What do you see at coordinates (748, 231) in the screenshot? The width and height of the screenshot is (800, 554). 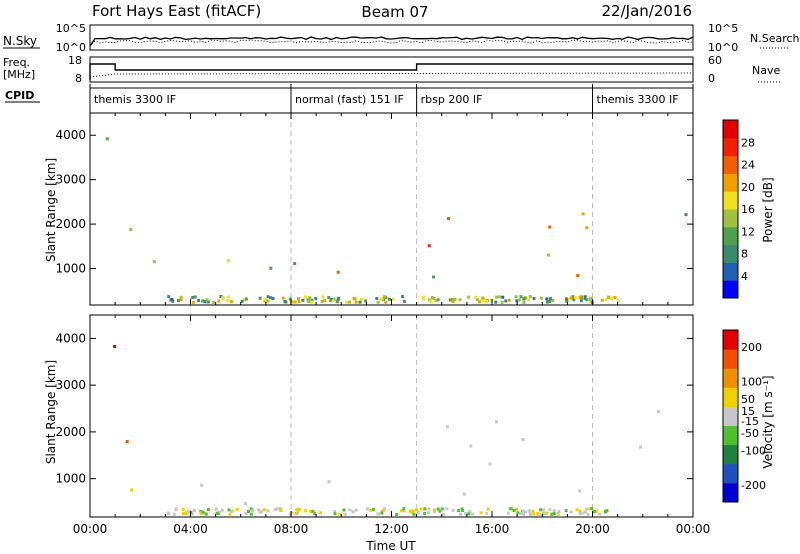 I see `power-colorbar-tick: 12` at bounding box center [748, 231].